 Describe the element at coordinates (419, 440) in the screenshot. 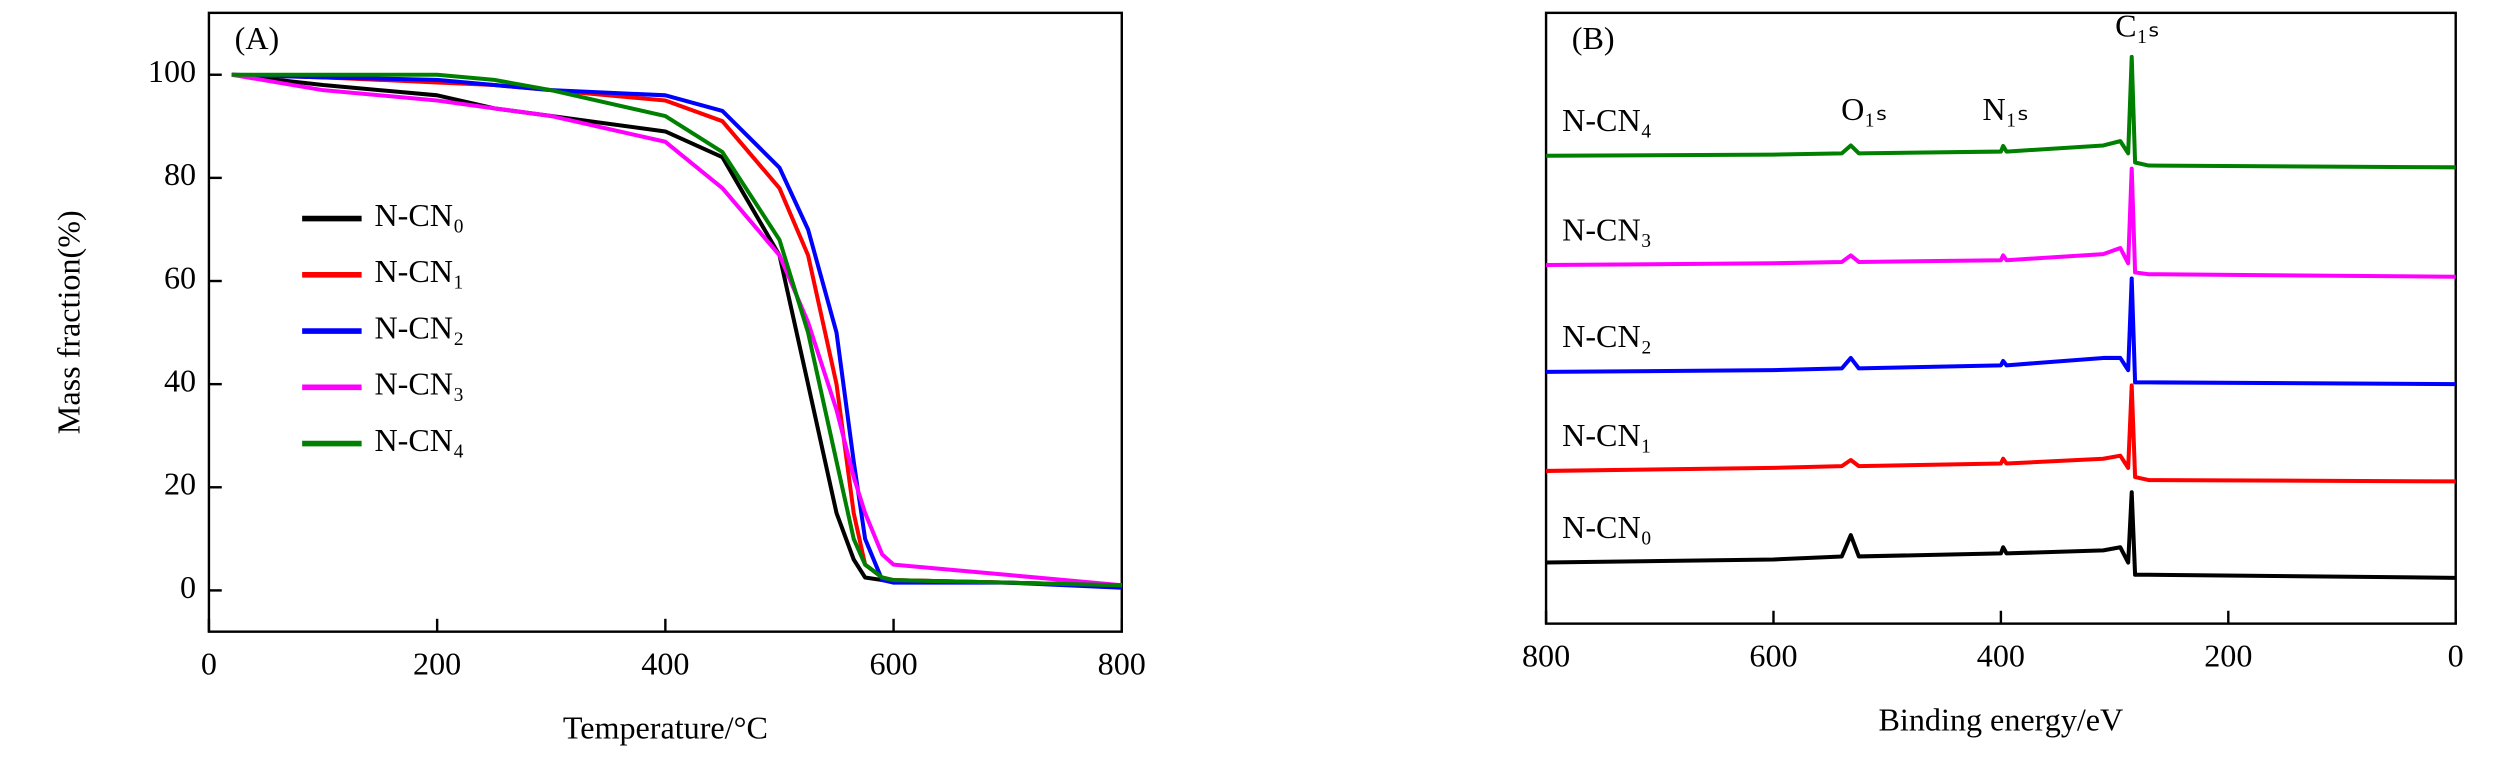

I see `legend-label: N-CN₄` at that location.